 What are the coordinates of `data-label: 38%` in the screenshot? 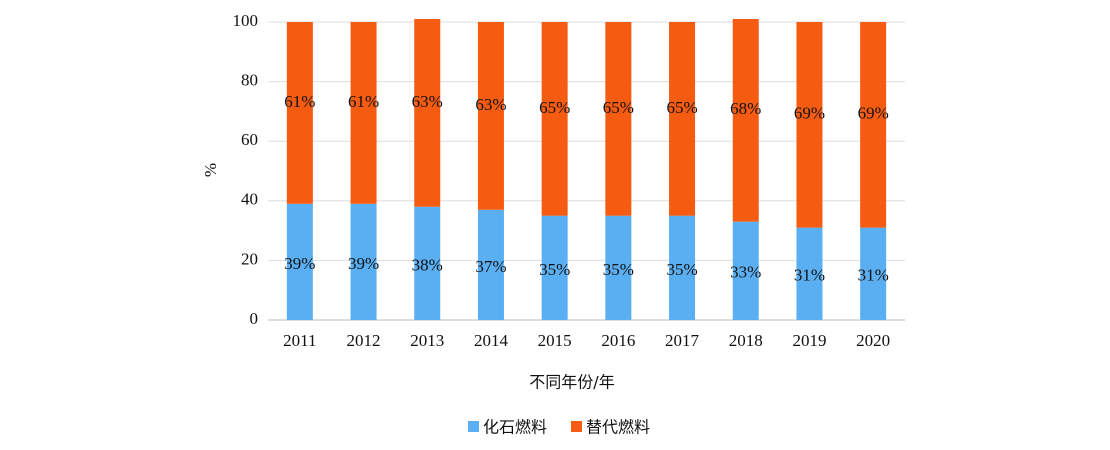 It's located at (427, 264).